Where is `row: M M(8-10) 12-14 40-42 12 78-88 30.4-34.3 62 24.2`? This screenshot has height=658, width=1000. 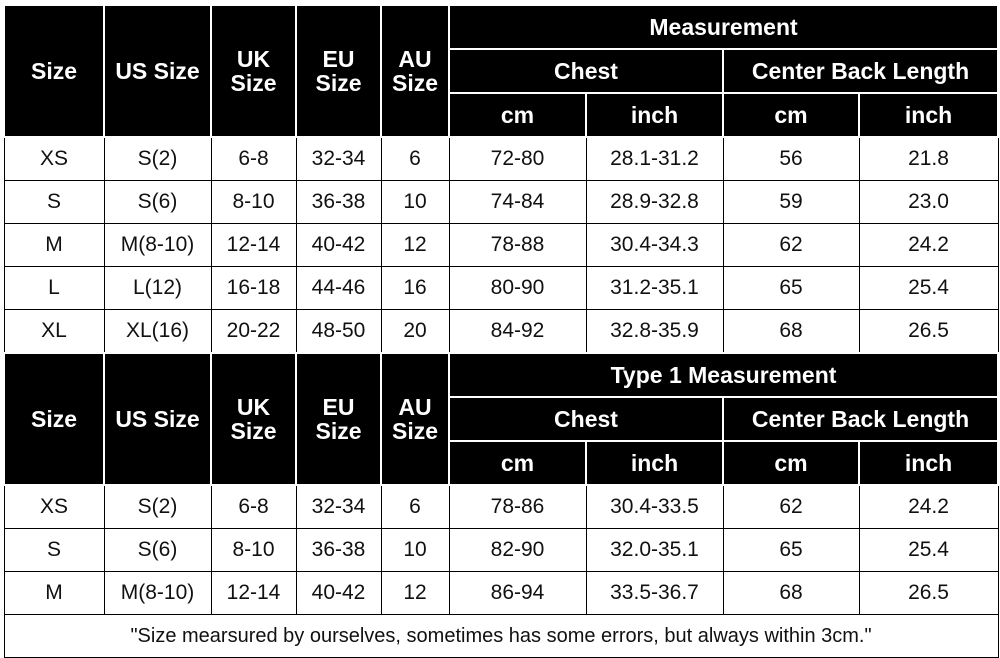 row: M M(8-10) 12-14 40-42 12 78-88 30.4-34.3 62 24.2 is located at coordinates (501, 245).